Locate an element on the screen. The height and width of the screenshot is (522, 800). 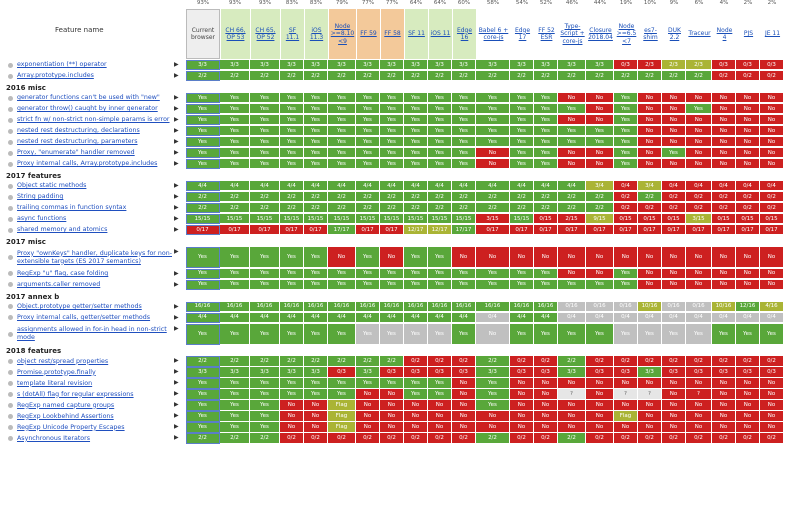
feature-link: RegExp "u" flag, case folding is located at coordinates (92, 274).